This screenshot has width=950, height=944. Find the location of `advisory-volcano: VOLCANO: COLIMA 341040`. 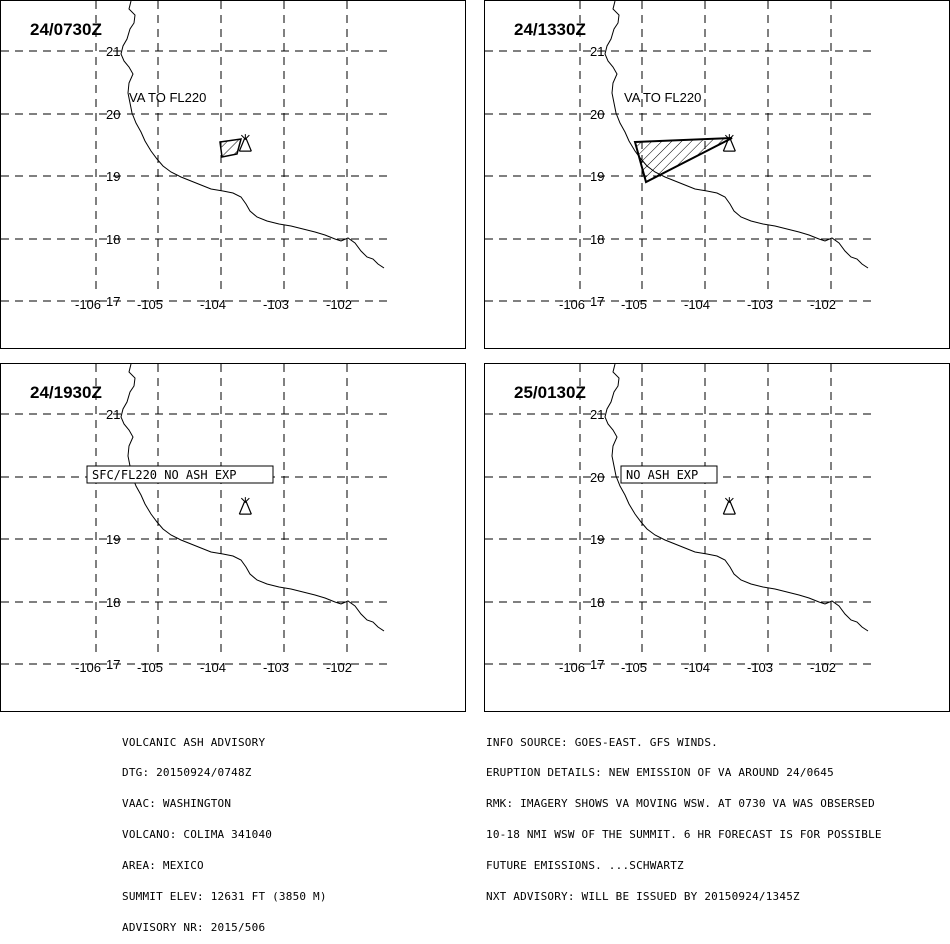

advisory-volcano: VOLCANO: COLIMA 341040 is located at coordinates (197, 835).